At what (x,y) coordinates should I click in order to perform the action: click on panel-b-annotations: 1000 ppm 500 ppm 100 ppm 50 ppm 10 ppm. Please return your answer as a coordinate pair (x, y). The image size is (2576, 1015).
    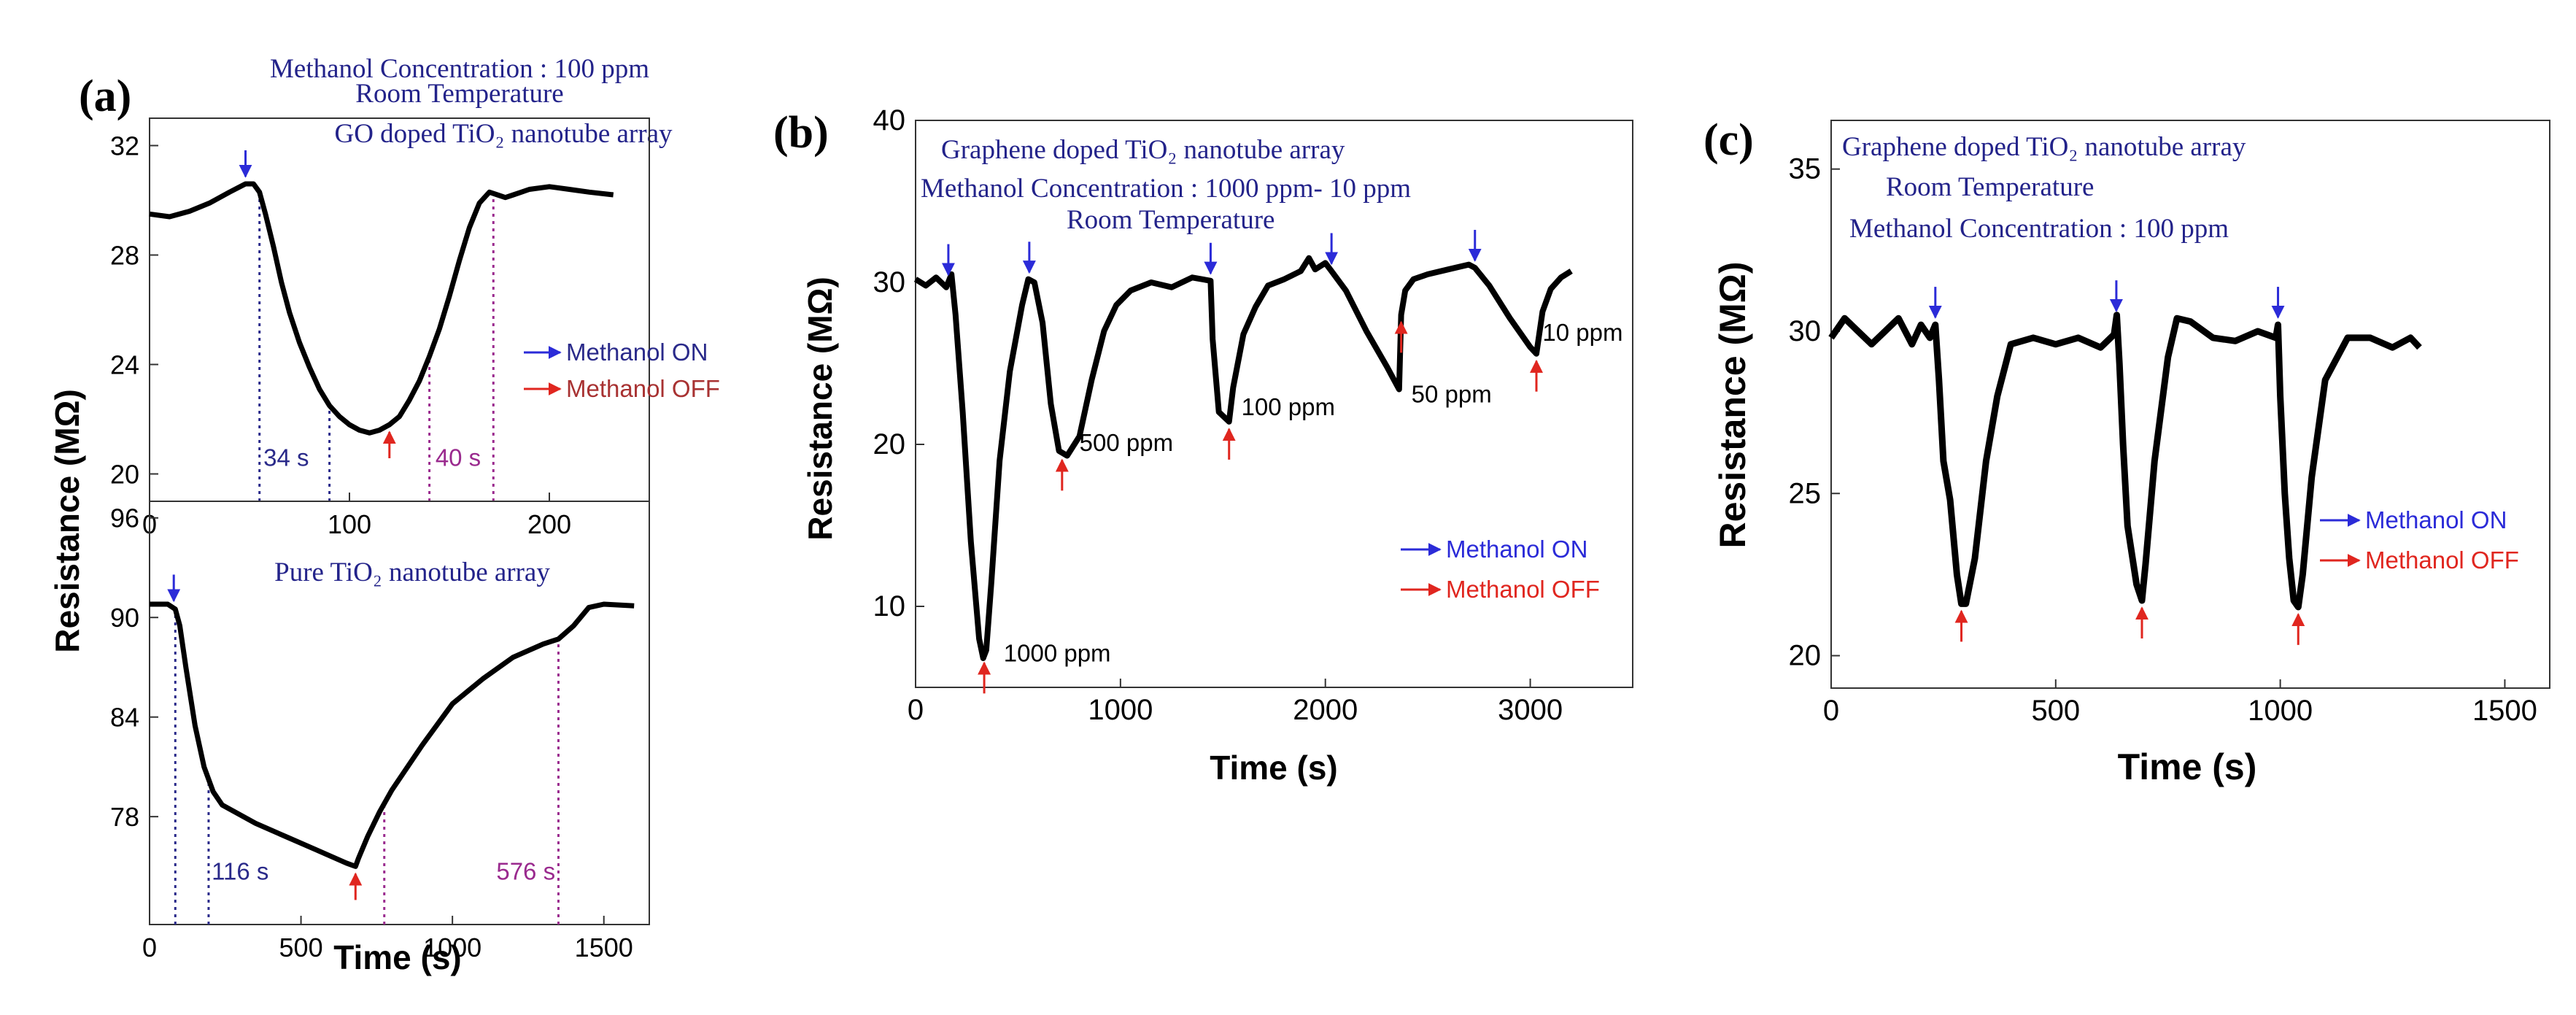
    Looking at the image, I should click on (1313, 493).